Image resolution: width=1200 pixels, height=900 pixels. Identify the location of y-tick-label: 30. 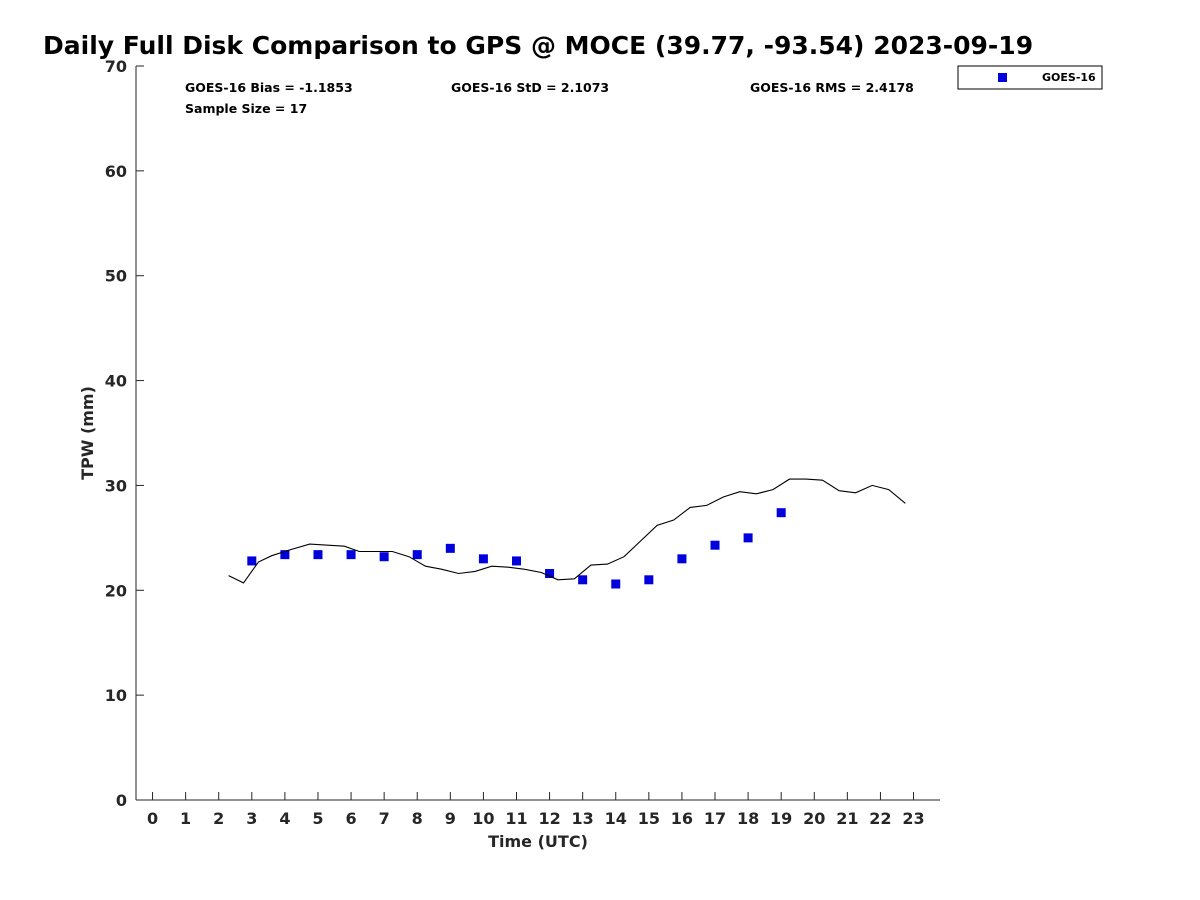
(116, 485).